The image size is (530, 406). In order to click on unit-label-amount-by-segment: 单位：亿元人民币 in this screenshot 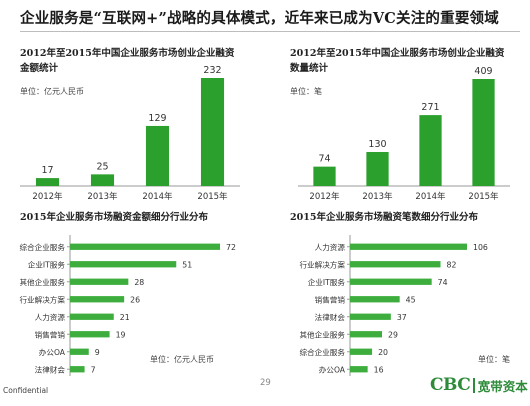, I will do `click(182, 359)`.